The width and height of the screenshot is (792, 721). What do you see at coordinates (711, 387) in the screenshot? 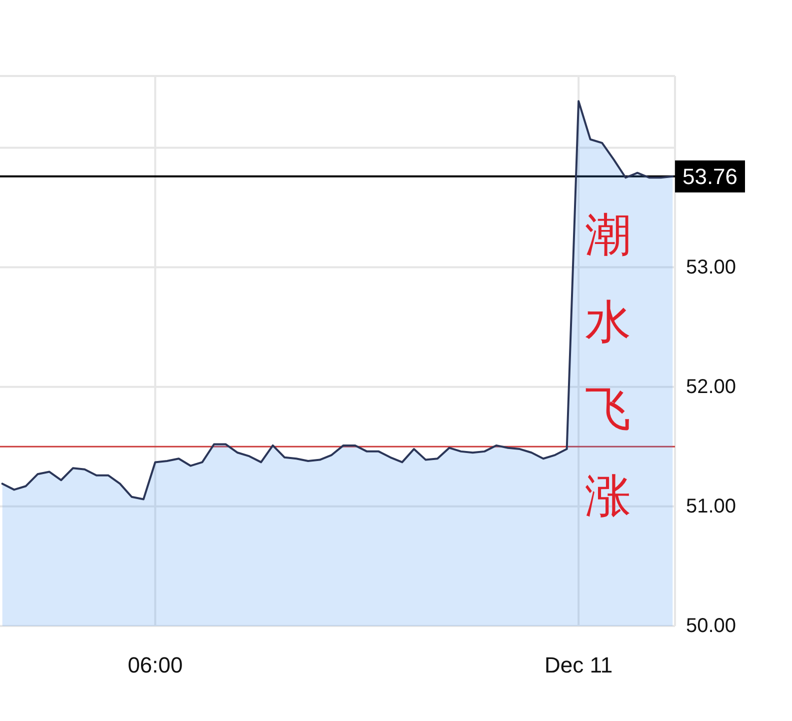
I see `y-tick-label: 52.00` at bounding box center [711, 387].